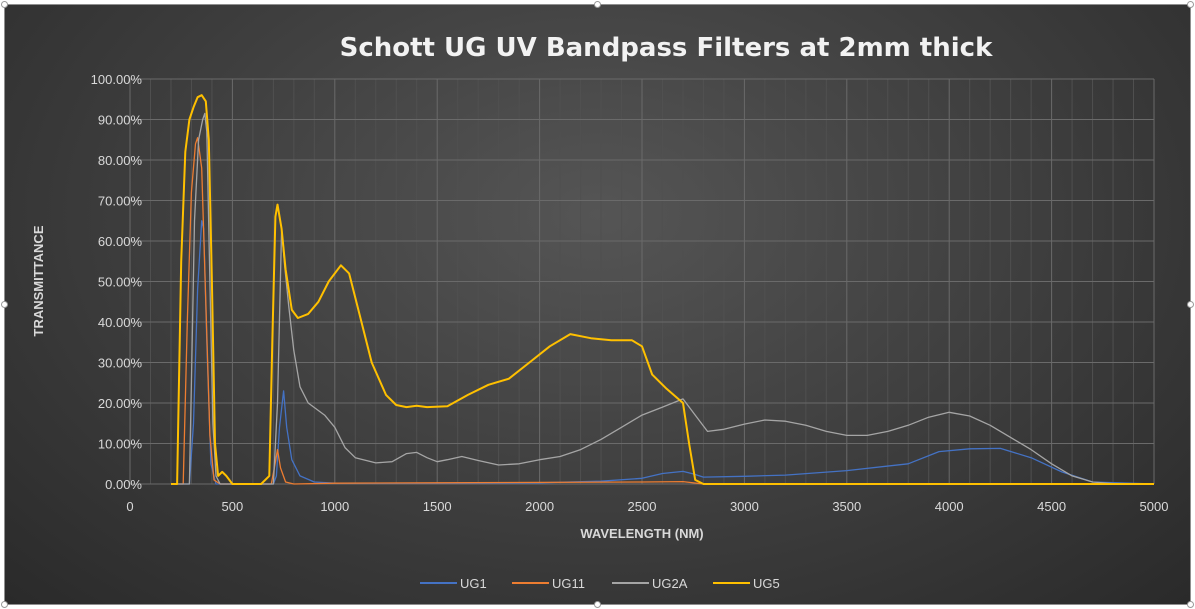 Image resolution: width=1195 pixels, height=609 pixels. What do you see at coordinates (568, 583) in the screenshot?
I see `legend-label-ug11: UG11` at bounding box center [568, 583].